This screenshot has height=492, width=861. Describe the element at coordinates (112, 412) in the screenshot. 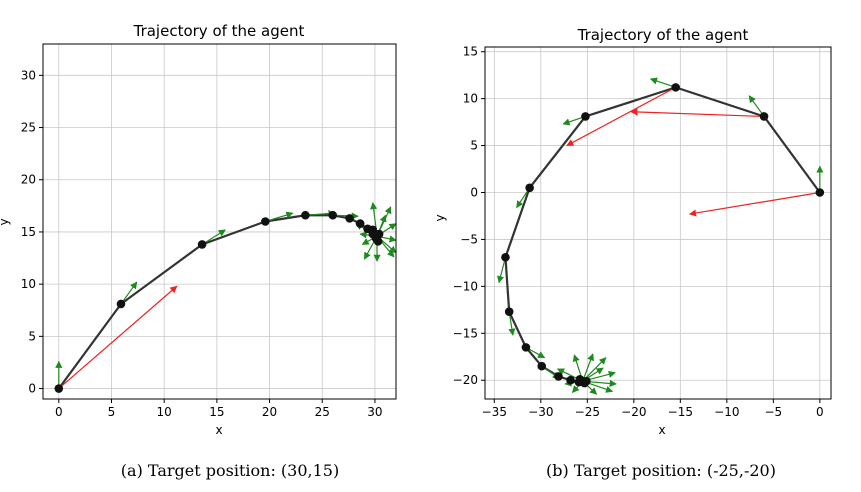

I see `x-tick-label: 5` at that location.